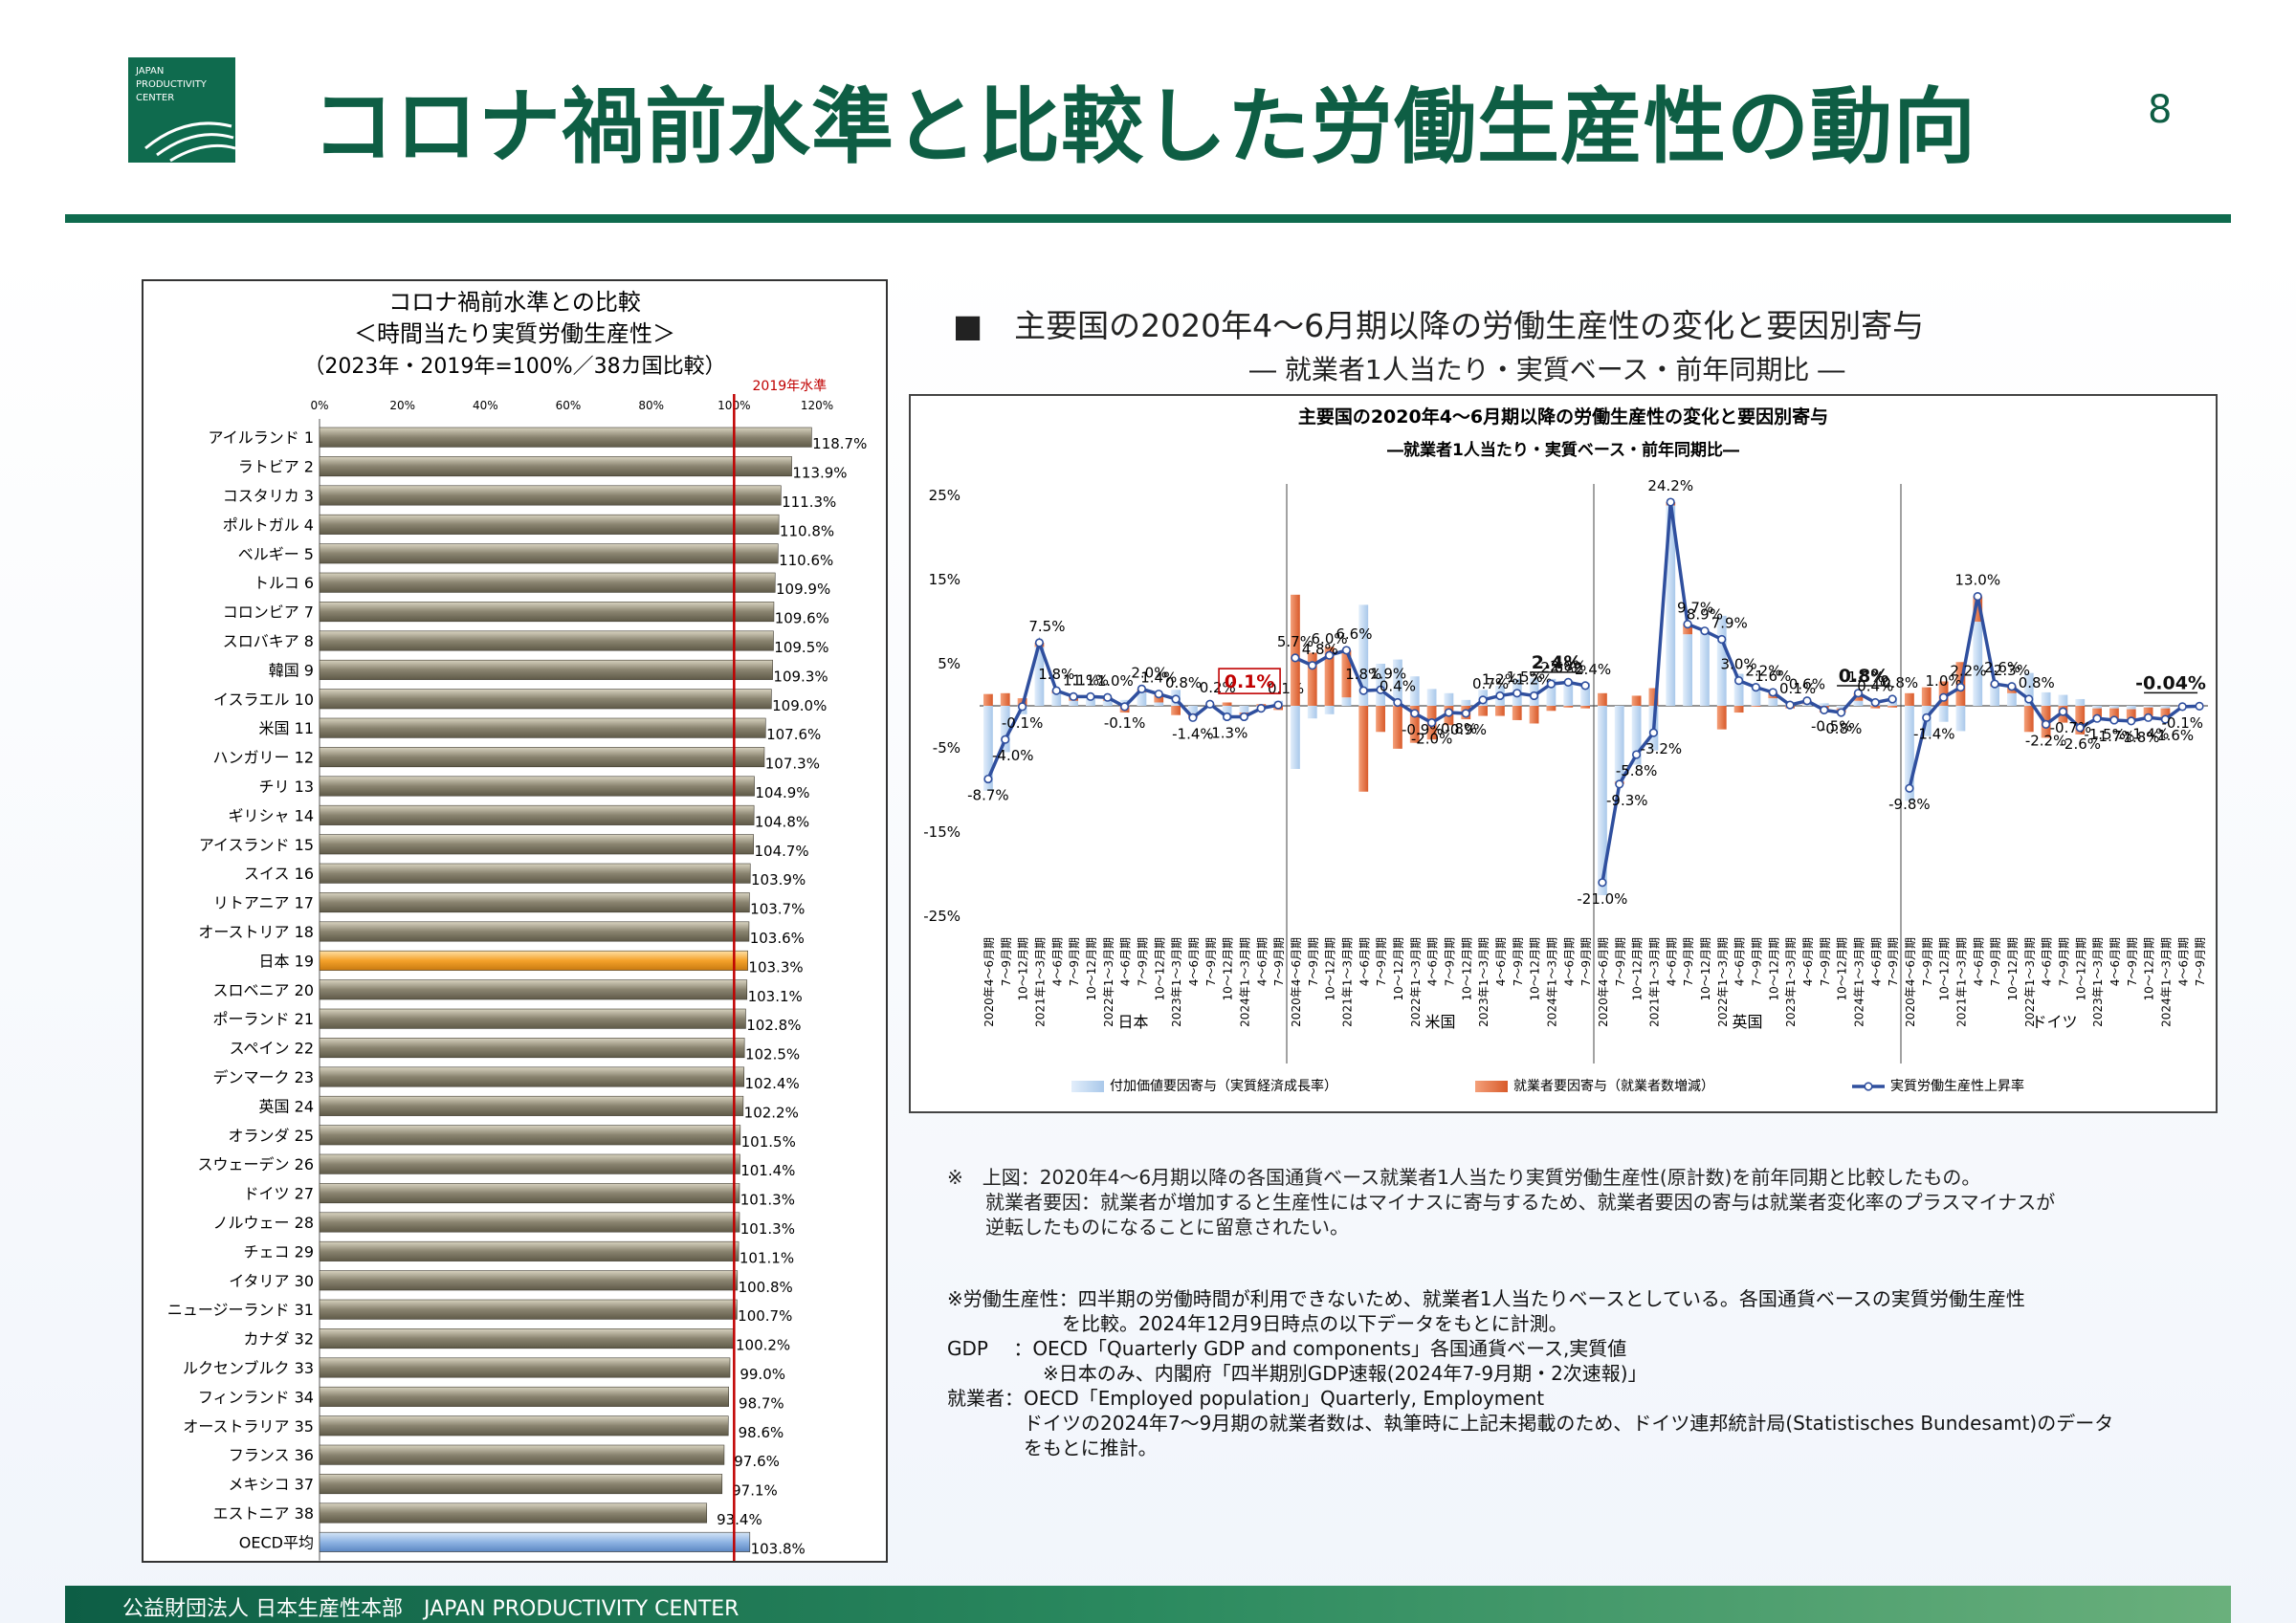 This screenshot has height=1623, width=2296. Describe the element at coordinates (1500, 679) in the screenshot. I see `point-label: 1.2%` at that location.